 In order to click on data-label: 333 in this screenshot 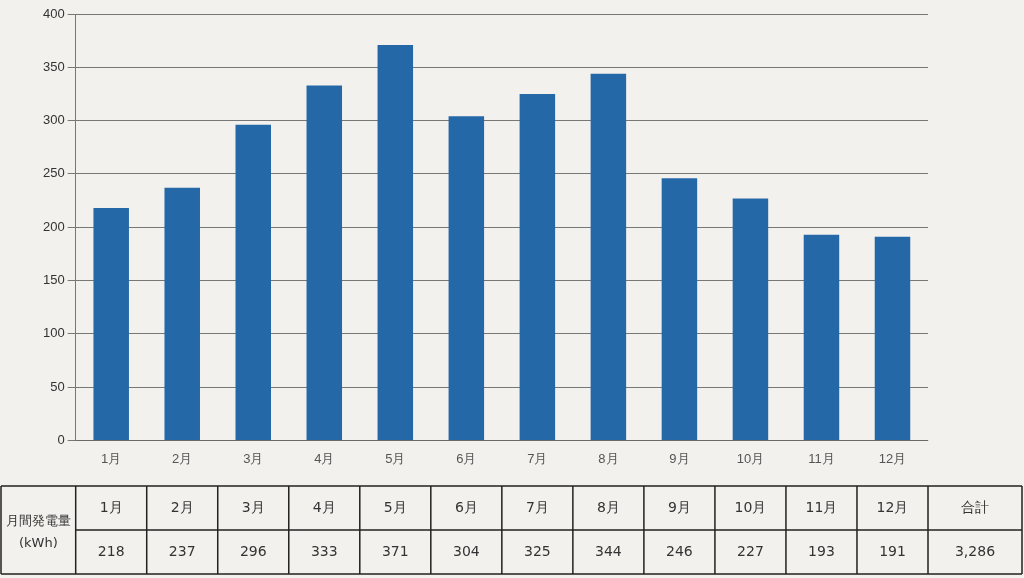, I will do `click(324, 550)`.